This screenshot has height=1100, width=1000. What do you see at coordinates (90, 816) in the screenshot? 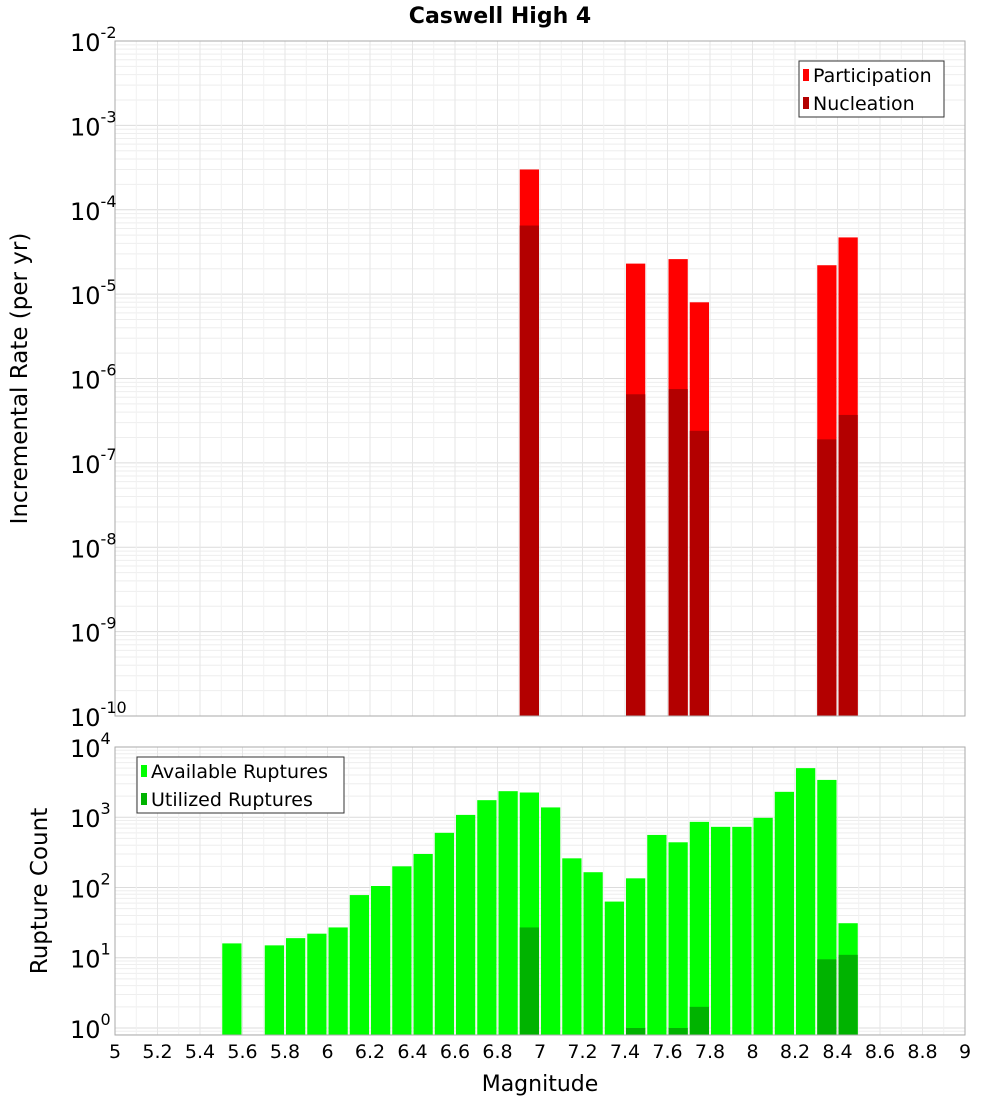
I see `y-tick-label: 10³` at bounding box center [90, 816].